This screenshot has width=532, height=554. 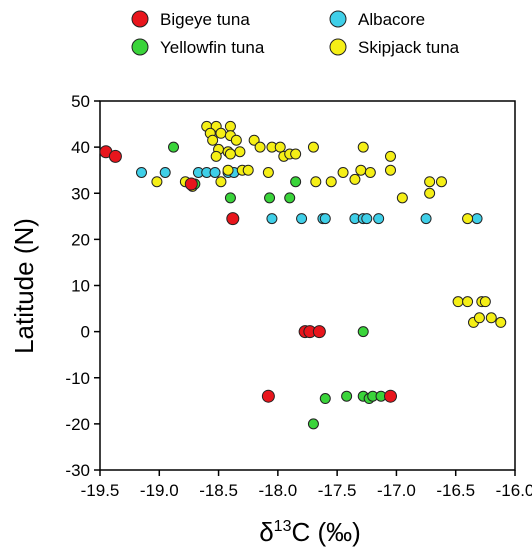 I want to click on legend-marker-albacore, so click(x=338, y=19).